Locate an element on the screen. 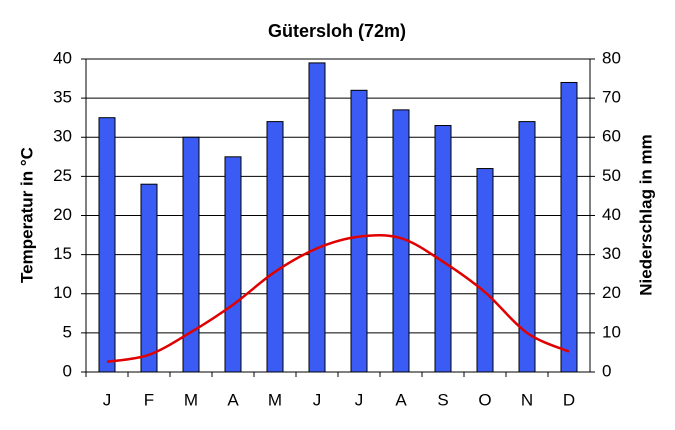 The width and height of the screenshot is (675, 430). y2-tick-label: 20 is located at coordinates (611, 292).